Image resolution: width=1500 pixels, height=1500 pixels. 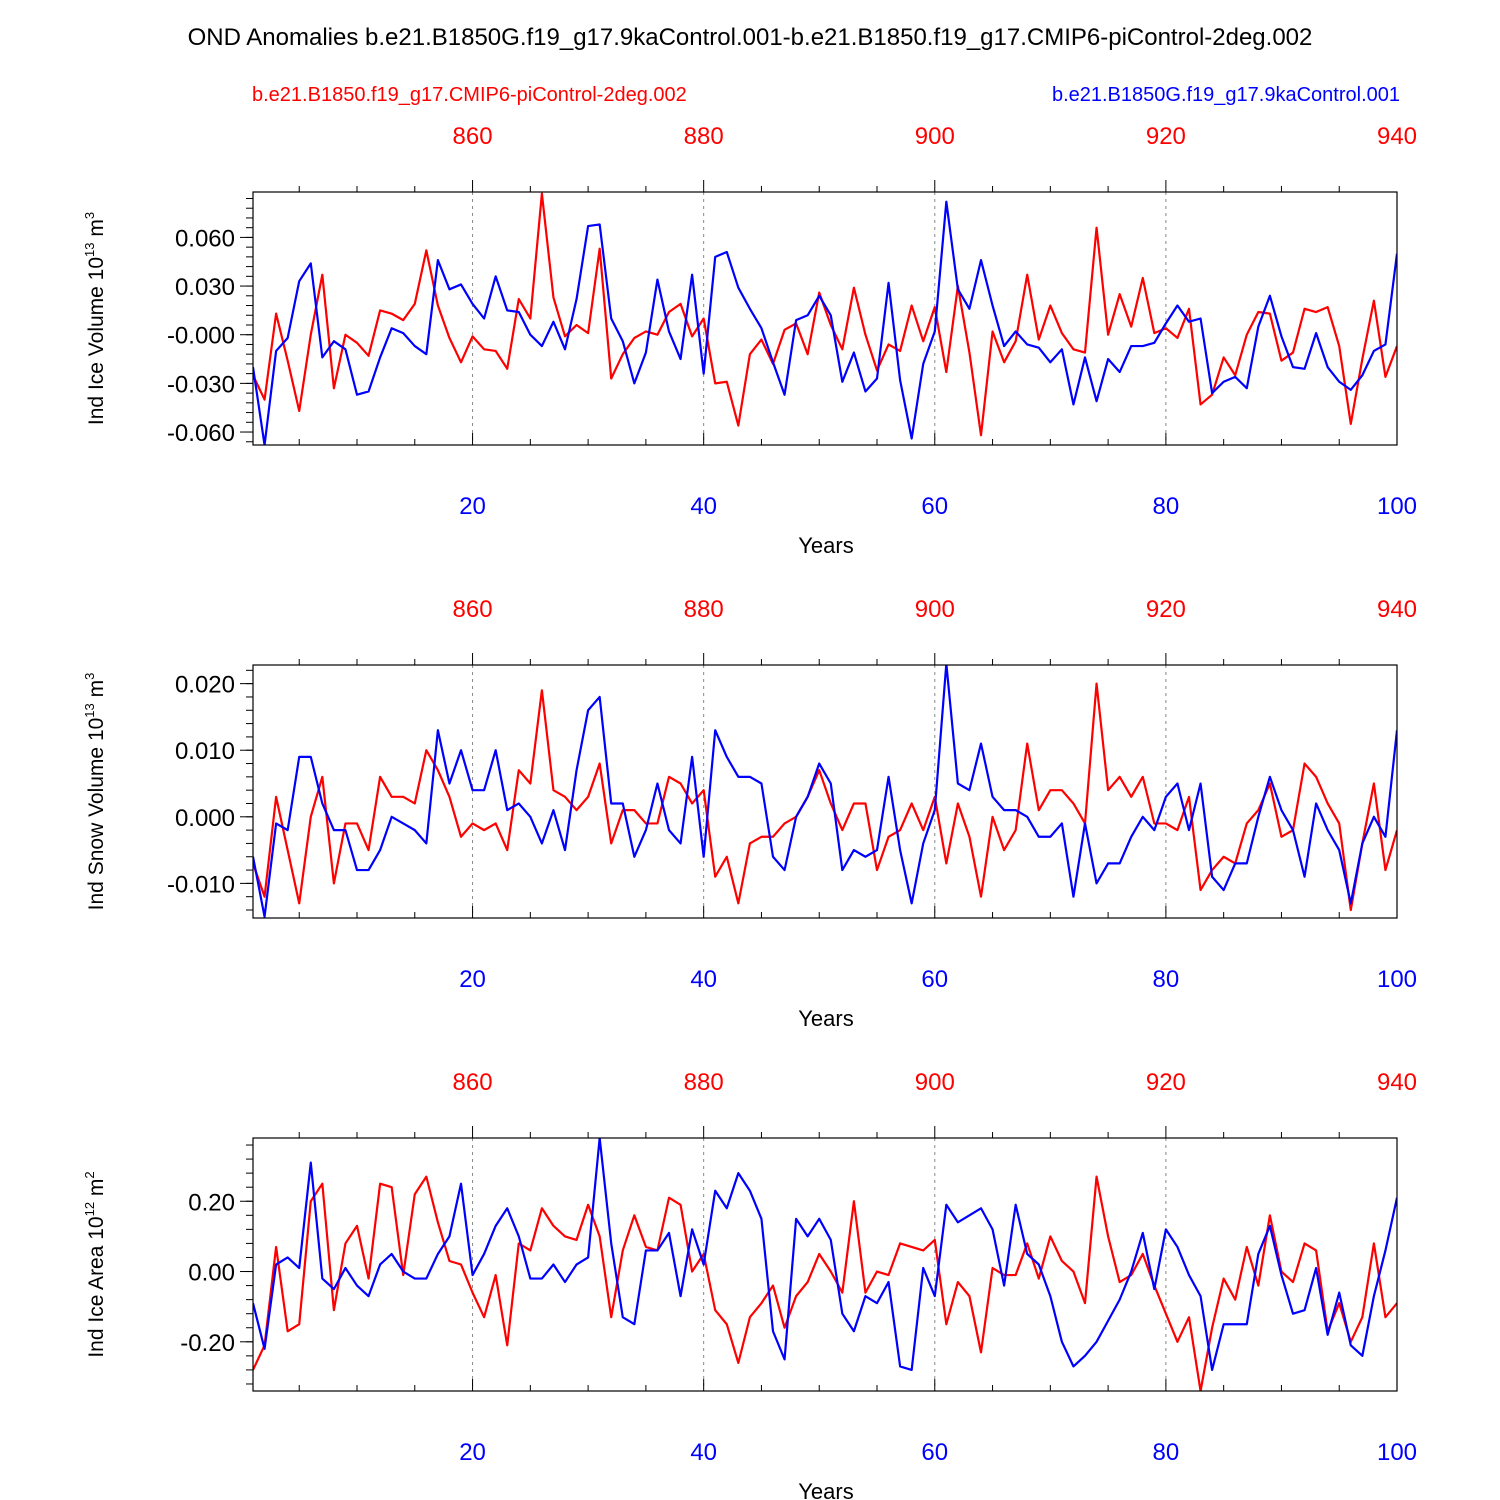 What do you see at coordinates (205, 287) in the screenshot?
I see `y-tick-label: 0.030` at bounding box center [205, 287].